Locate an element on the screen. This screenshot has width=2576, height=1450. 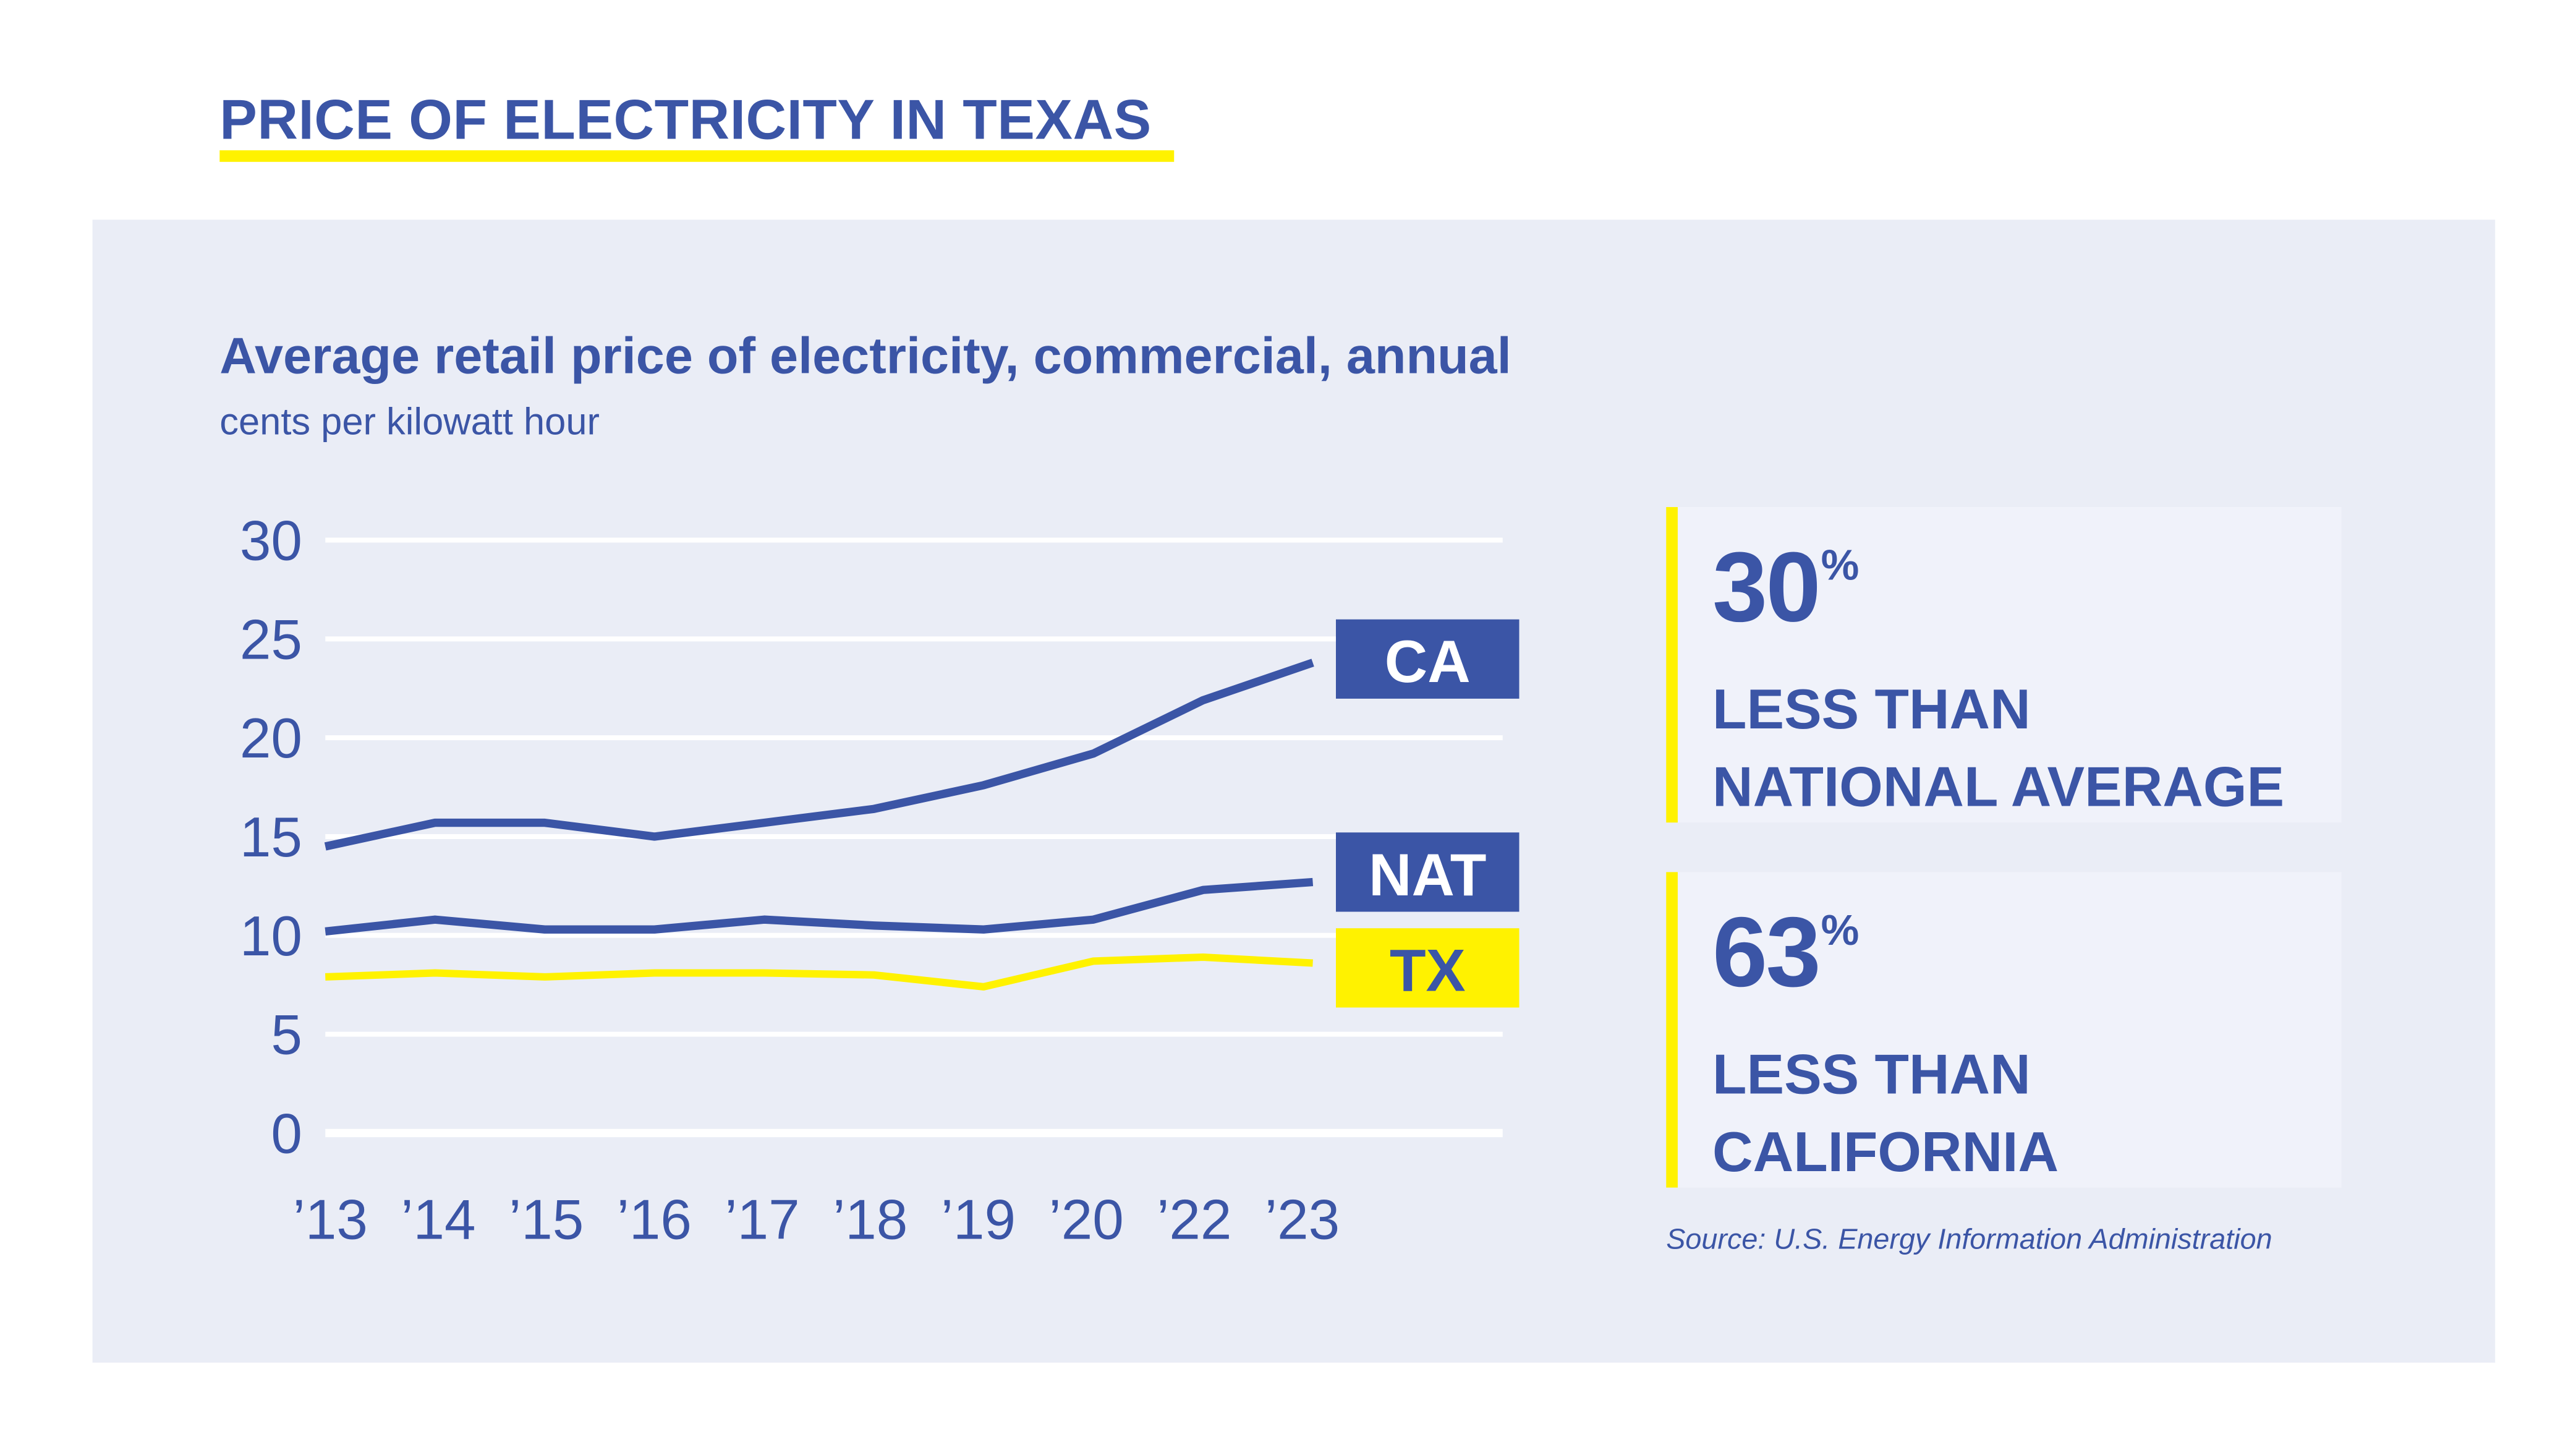
y-tick-label: 10 is located at coordinates (271, 937).